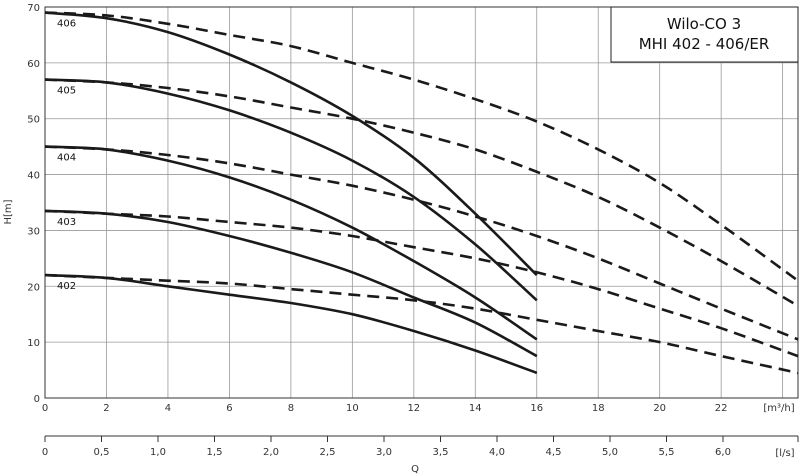  What do you see at coordinates (784, 453) in the screenshot?
I see `x-unit-bottom: [l/s]` at bounding box center [784, 453].